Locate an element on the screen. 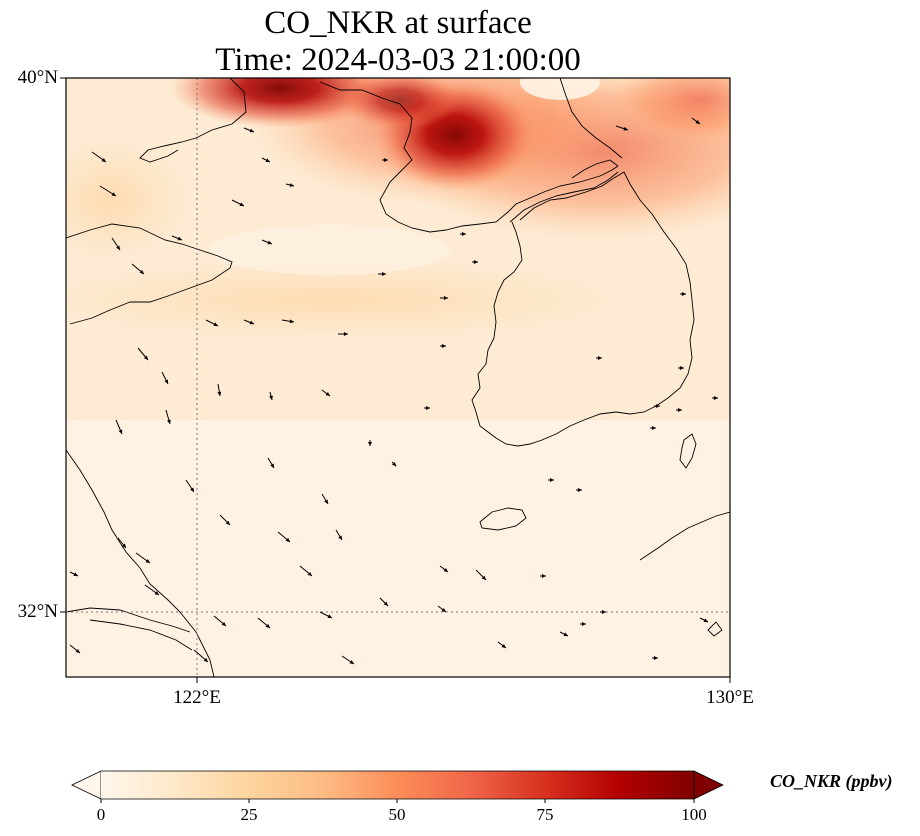 This screenshot has height=836, width=920. lon-label-130e: 130°E is located at coordinates (730, 697).